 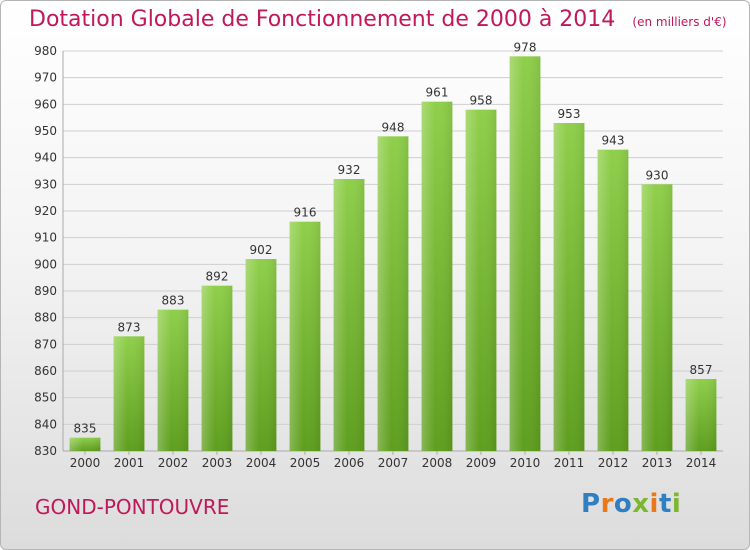 What do you see at coordinates (85, 429) in the screenshot?
I see `bar-value-label: 835` at bounding box center [85, 429].